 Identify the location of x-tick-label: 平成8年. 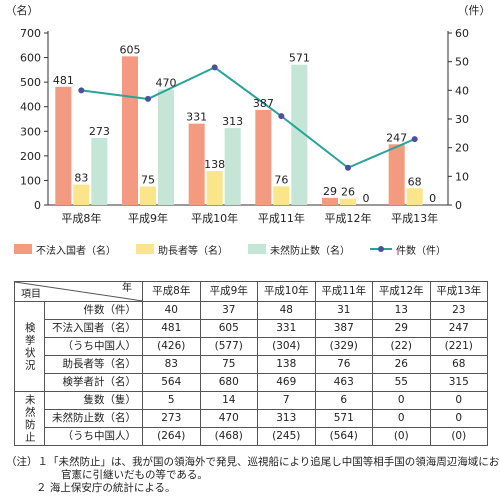
(81, 218).